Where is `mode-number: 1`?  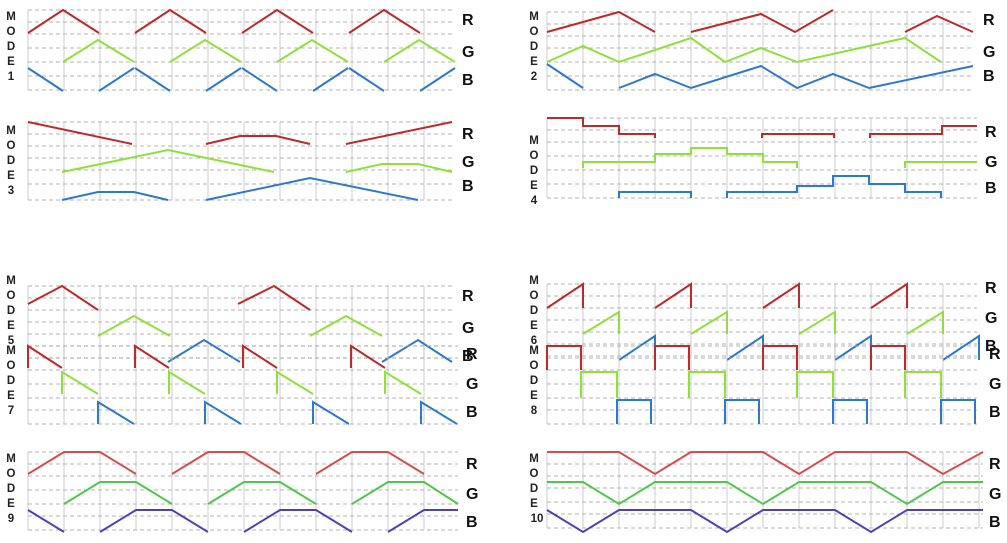
mode-number: 1 is located at coordinates (11, 77).